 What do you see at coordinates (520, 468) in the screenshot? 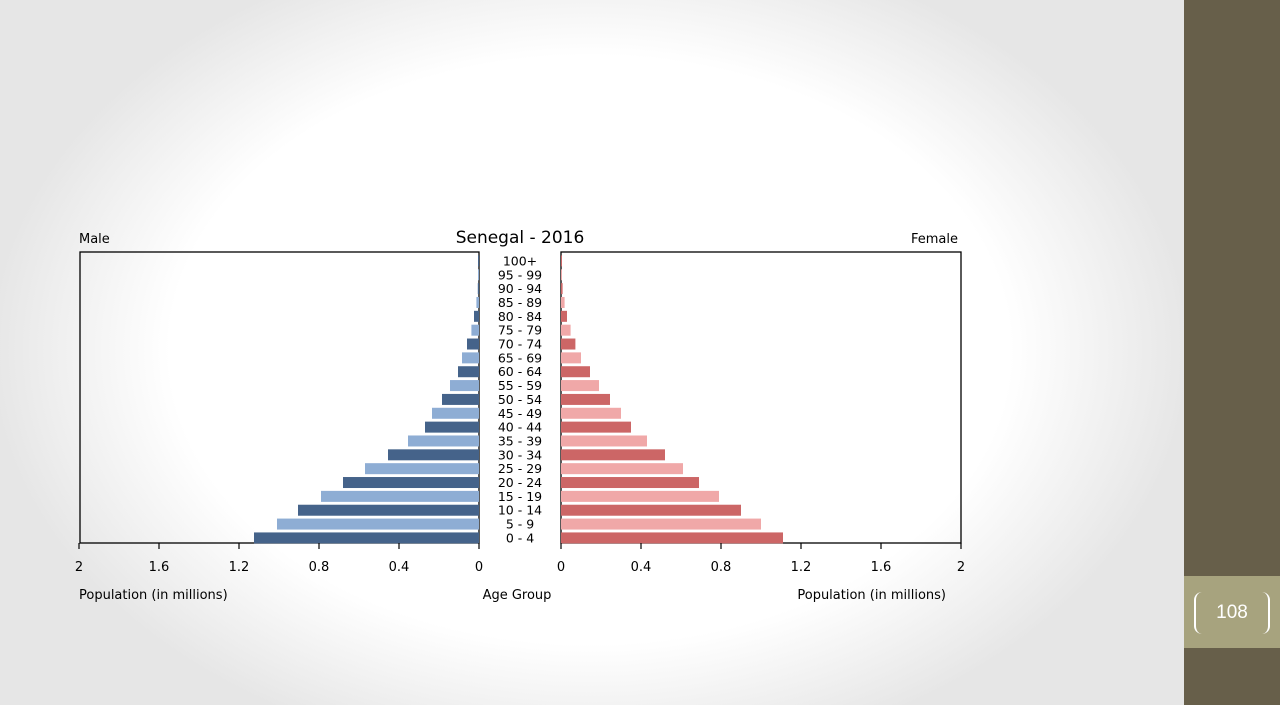
I see `age-group-label: 25 - 29` at bounding box center [520, 468].